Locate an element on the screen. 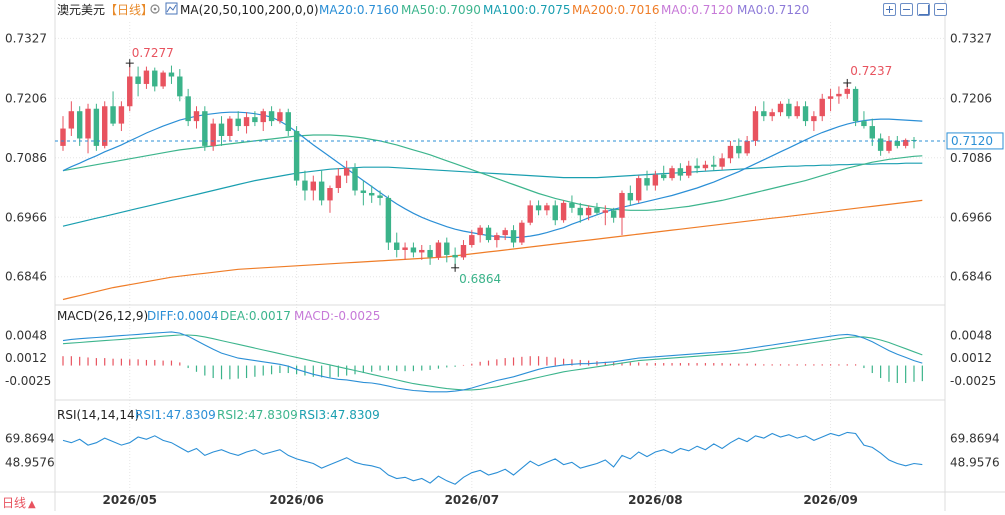  price-tick-right: 0.7327 is located at coordinates (971, 38).